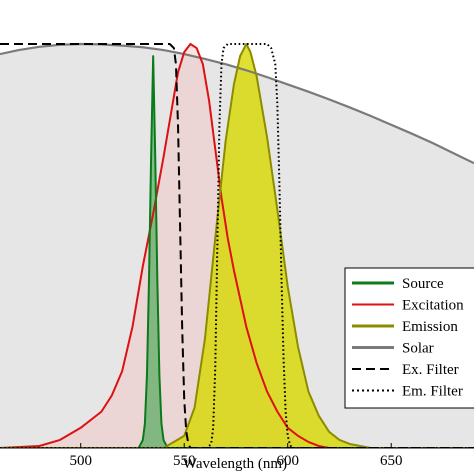  Describe the element at coordinates (391, 461) in the screenshot. I see `x-tick-label: 650` at that location.